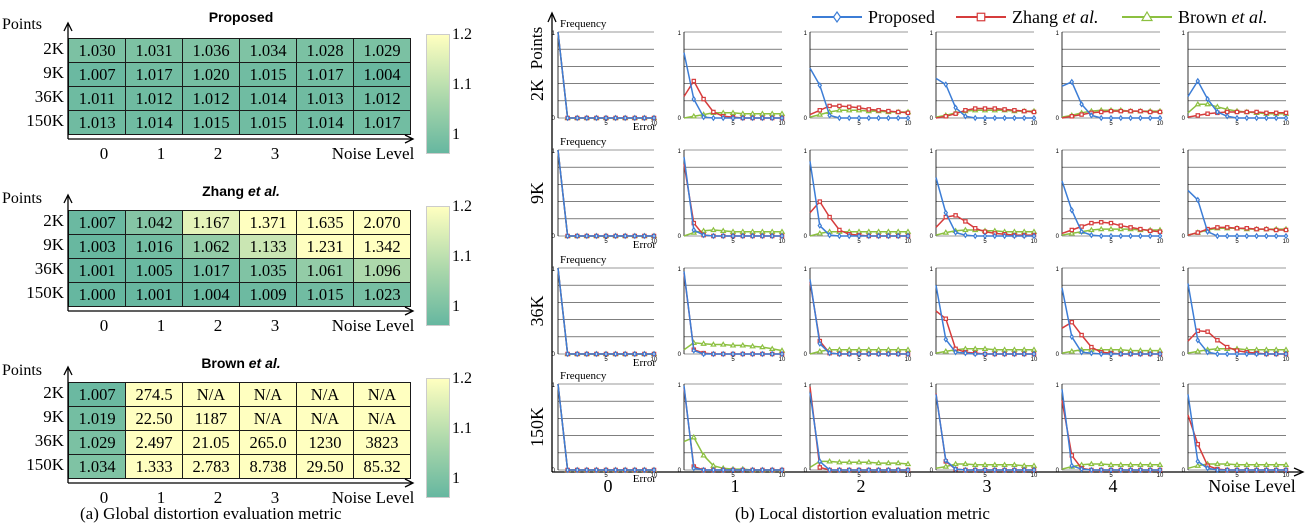 The width and height of the screenshot is (1314, 526). I want to click on legend-marker, so click(981, 17).